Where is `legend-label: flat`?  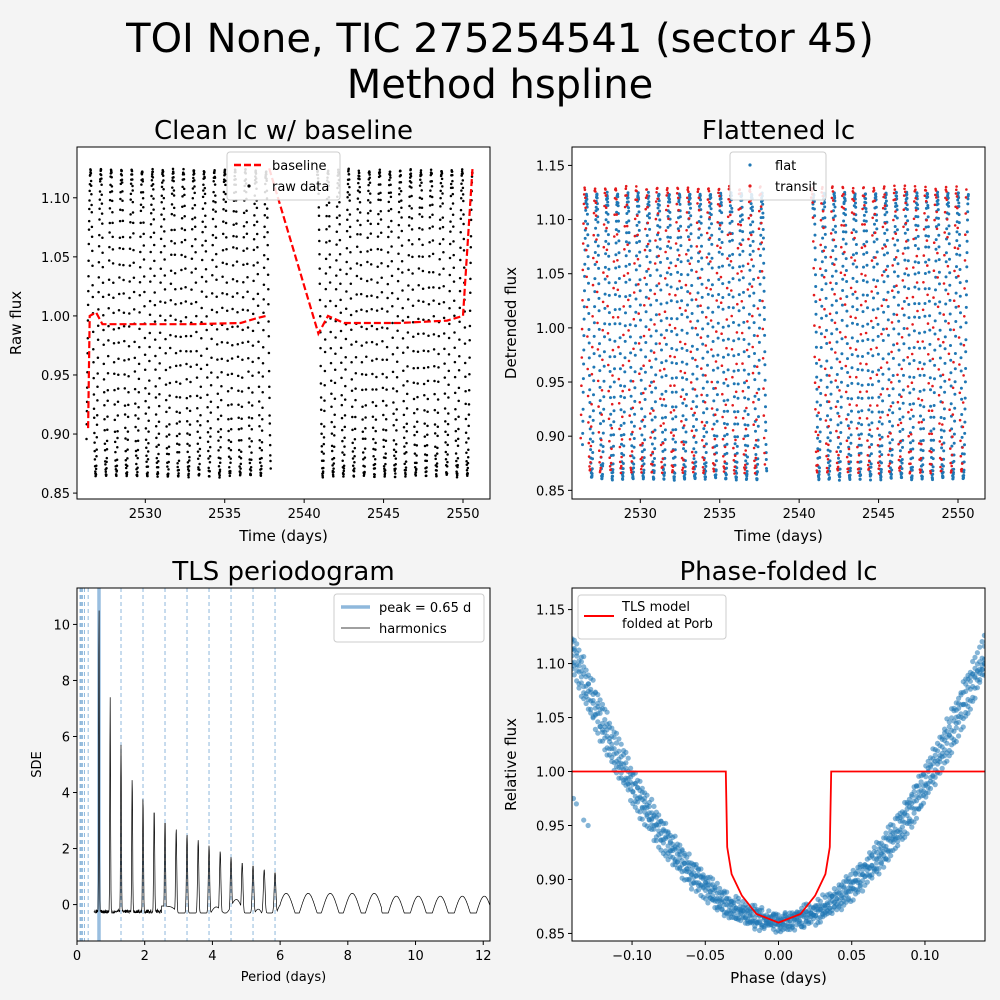
legend-label: flat is located at coordinates (785, 166).